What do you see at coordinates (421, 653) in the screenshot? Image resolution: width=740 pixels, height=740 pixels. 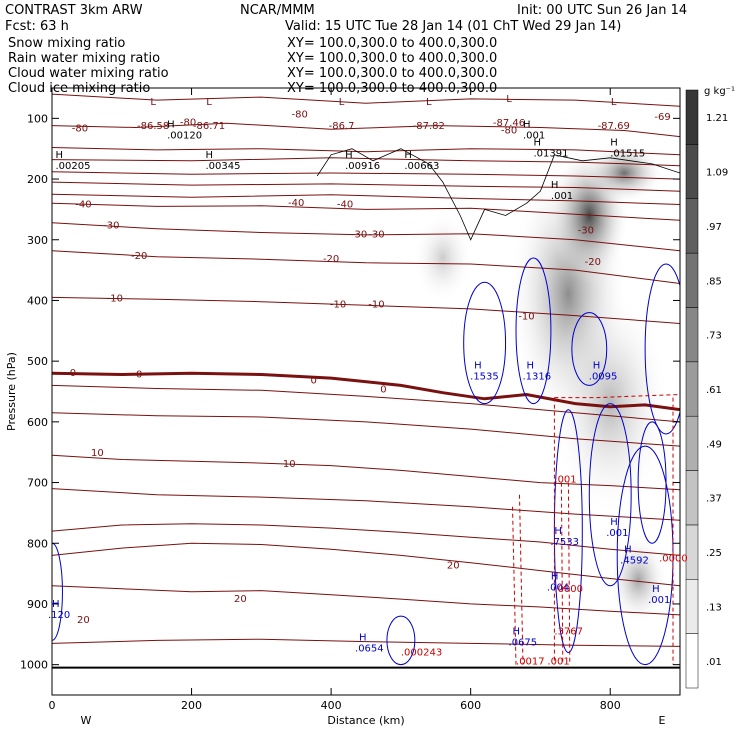 I see `rain-high-value: .000243` at bounding box center [421, 653].